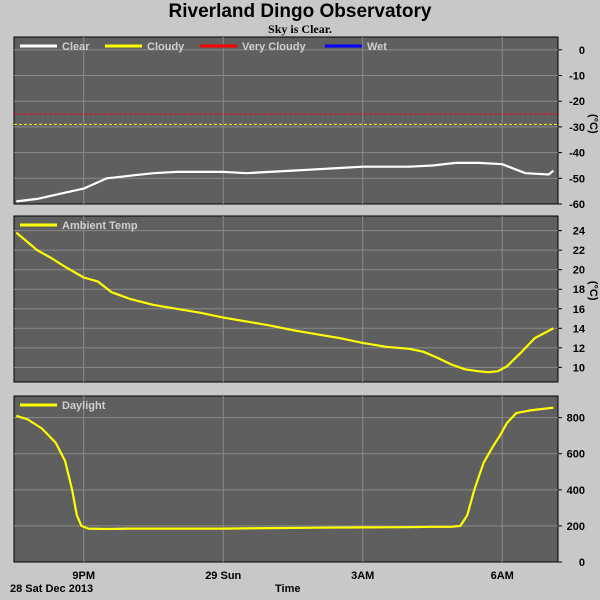 Image resolution: width=600 pixels, height=600 pixels. I want to click on legend-label: Daylight, so click(84, 406).